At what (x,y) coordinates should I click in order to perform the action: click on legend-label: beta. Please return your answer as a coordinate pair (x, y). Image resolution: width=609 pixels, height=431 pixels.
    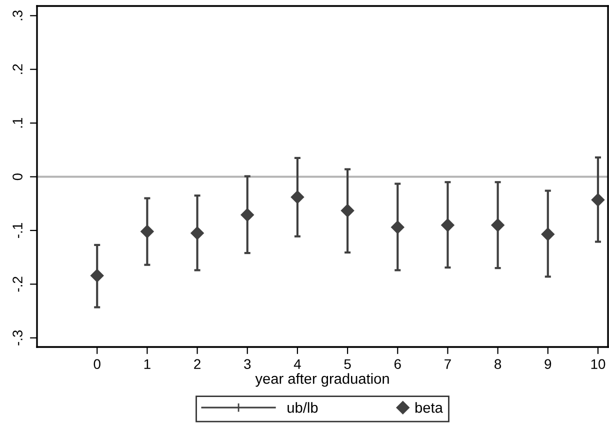
    Looking at the image, I should click on (429, 407).